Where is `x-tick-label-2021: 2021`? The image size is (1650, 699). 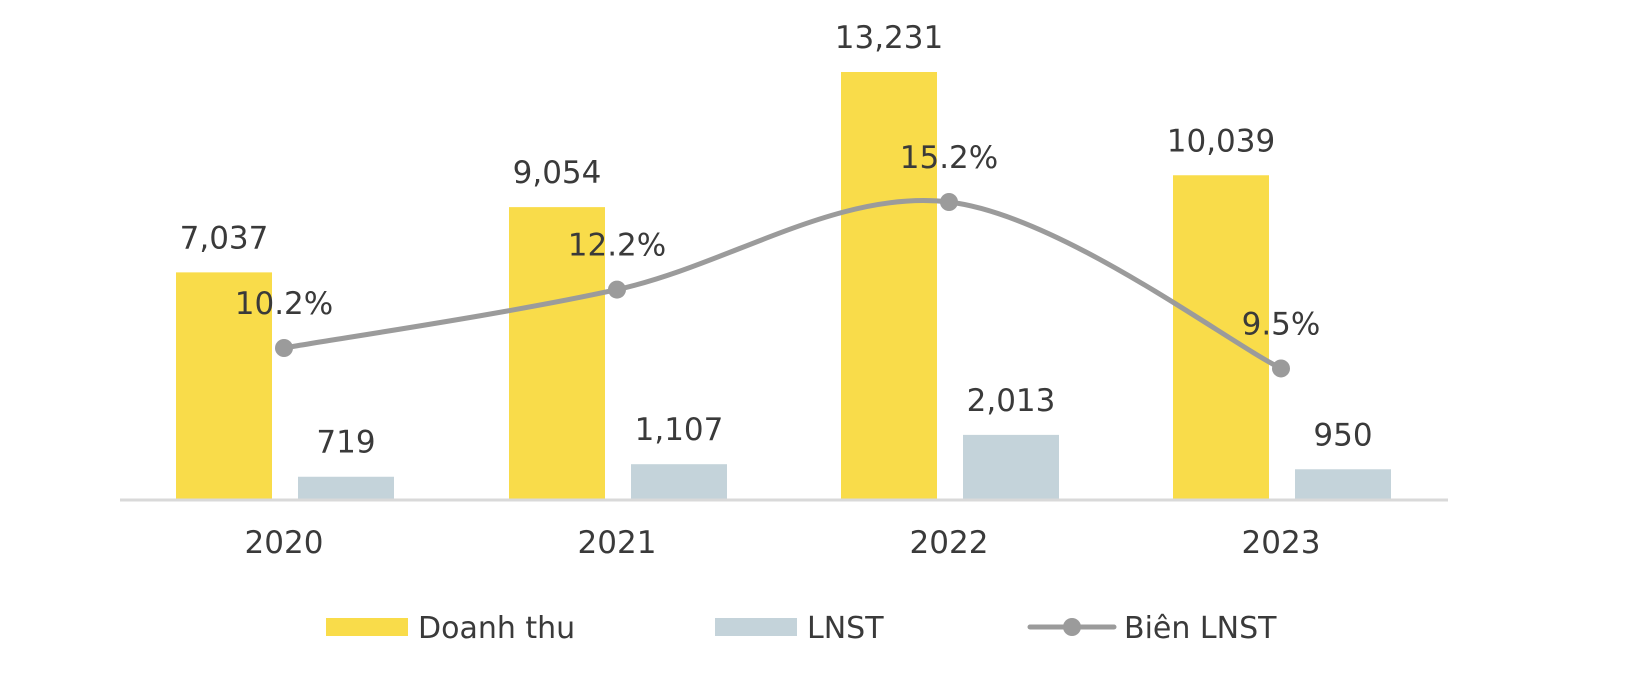
x-tick-label-2021: 2021 is located at coordinates (617, 543).